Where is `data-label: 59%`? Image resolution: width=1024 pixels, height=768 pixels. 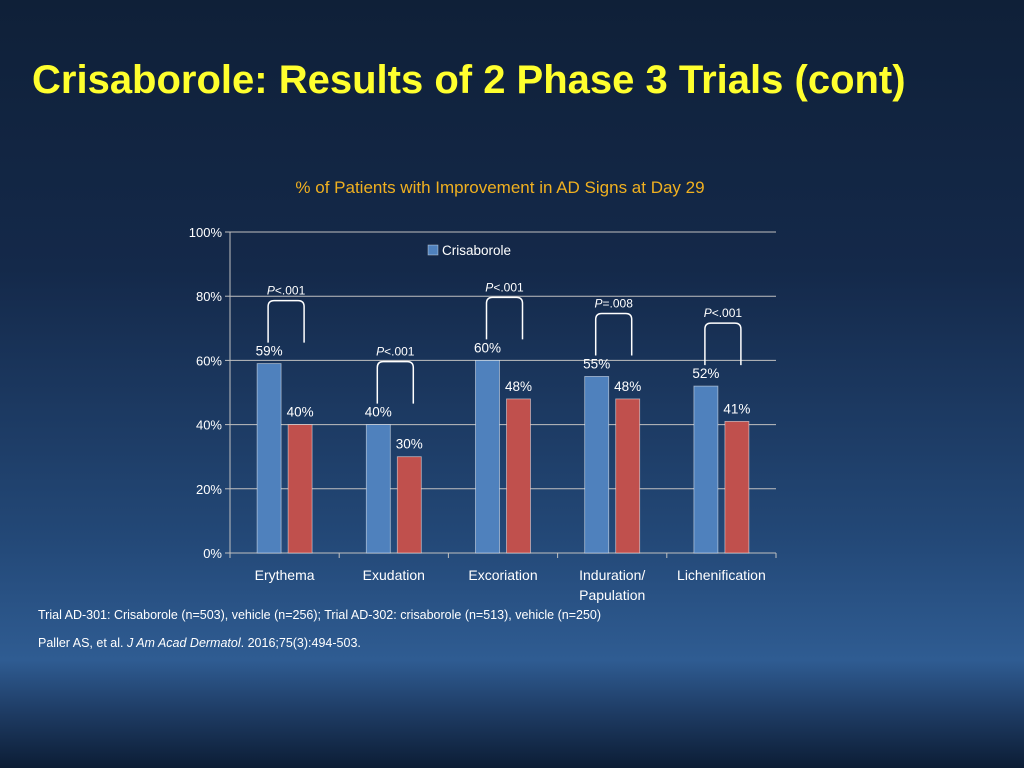
data-label: 59% is located at coordinates (269, 351).